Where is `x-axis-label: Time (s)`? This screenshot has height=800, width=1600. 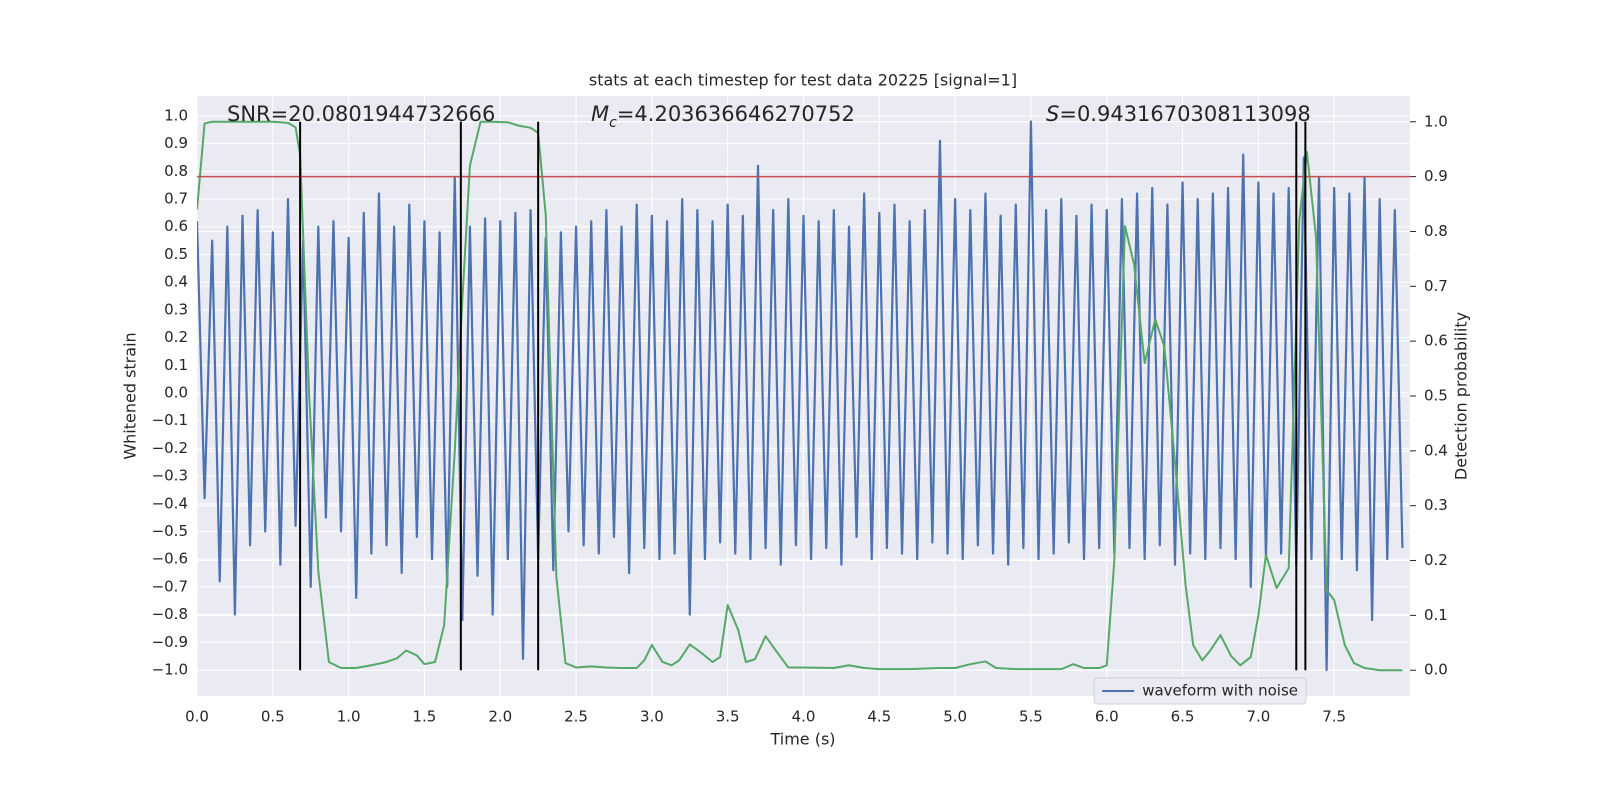
x-axis-label: Time (s) is located at coordinates (802, 739).